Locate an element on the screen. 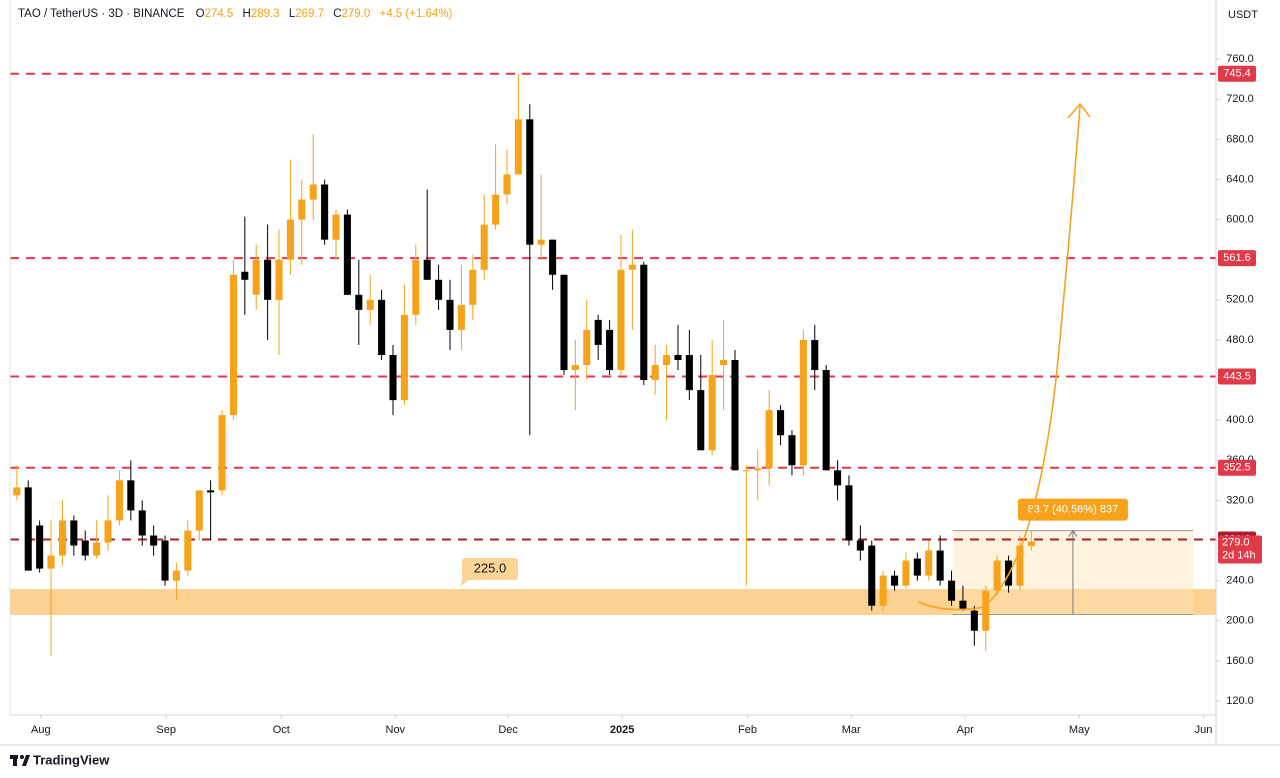 The width and height of the screenshot is (1280, 778). y-tick-label: 160.0 is located at coordinates (1240, 661).